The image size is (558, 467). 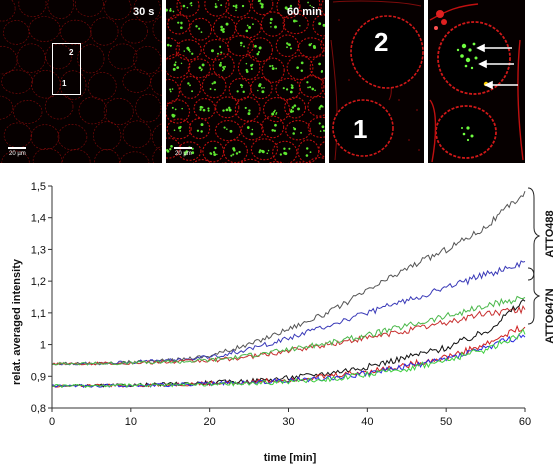 What do you see at coordinates (64, 83) in the screenshot?
I see `roi-label-1: 1` at bounding box center [64, 83].